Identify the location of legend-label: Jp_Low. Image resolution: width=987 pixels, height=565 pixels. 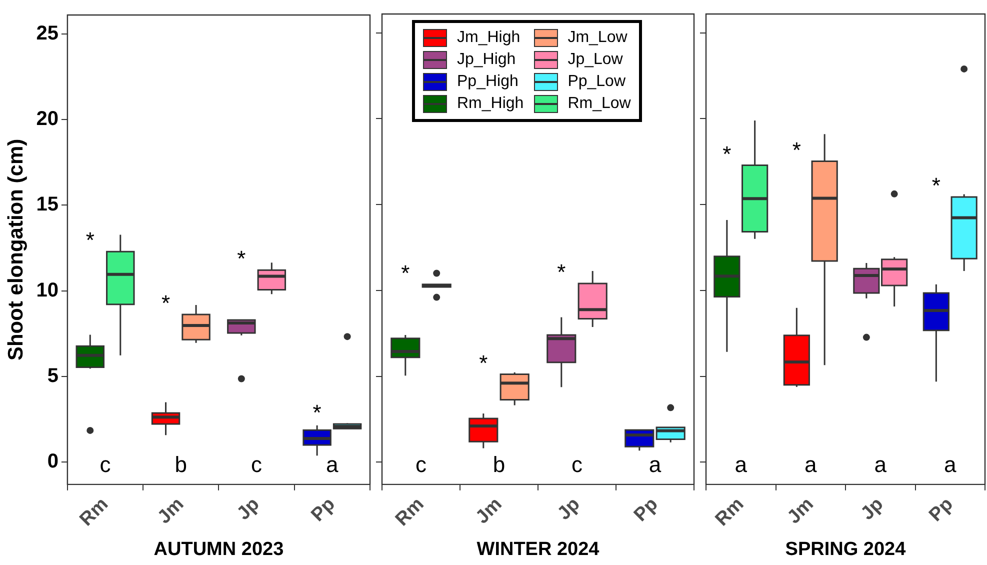
(595, 60).